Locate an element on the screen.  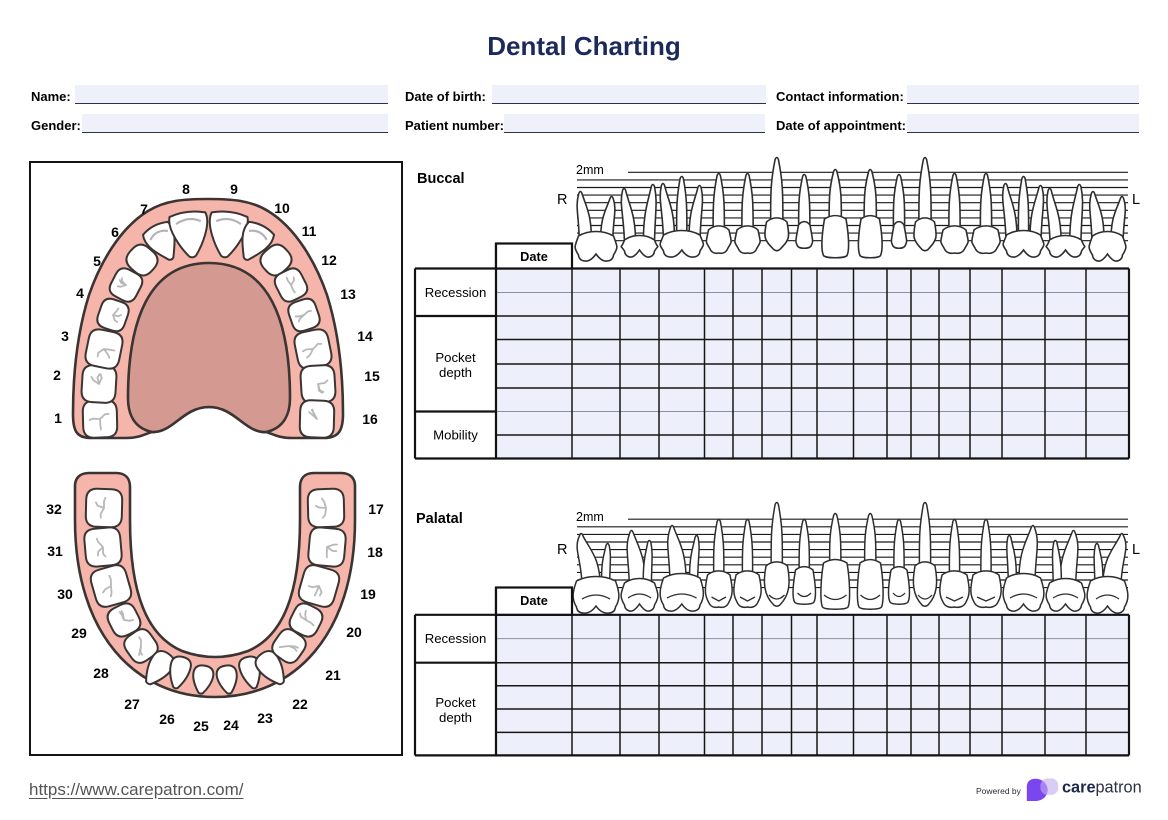
svg-text: 25 is located at coordinates (201, 726).